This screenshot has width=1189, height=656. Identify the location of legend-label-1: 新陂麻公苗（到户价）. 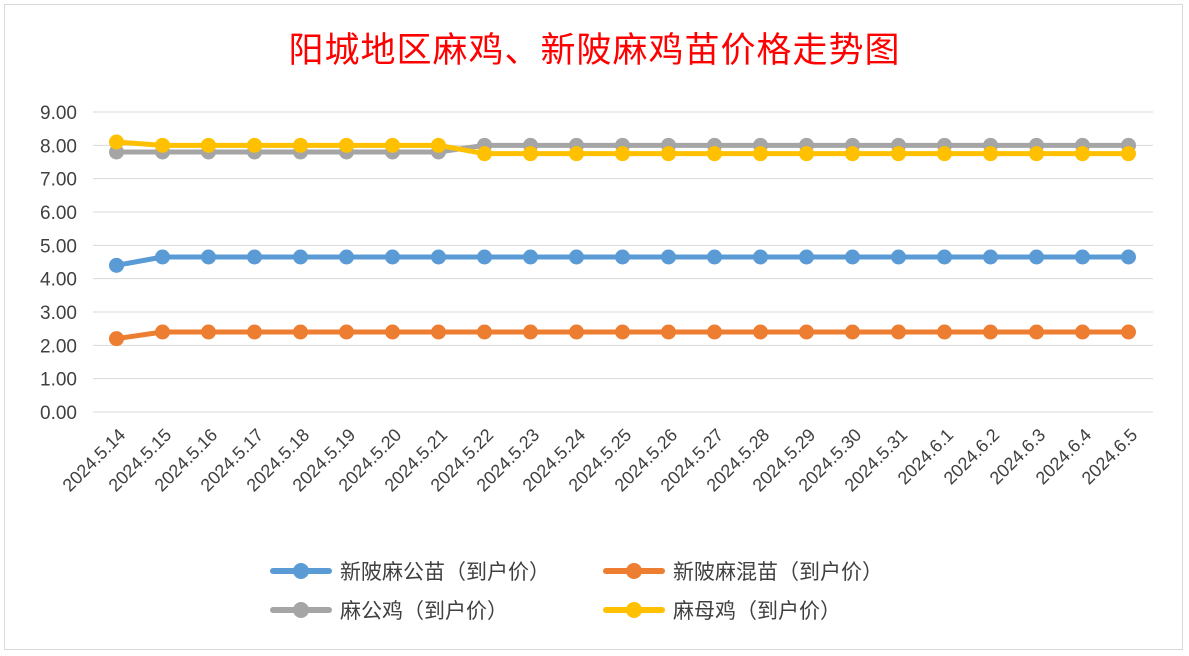
(445, 572).